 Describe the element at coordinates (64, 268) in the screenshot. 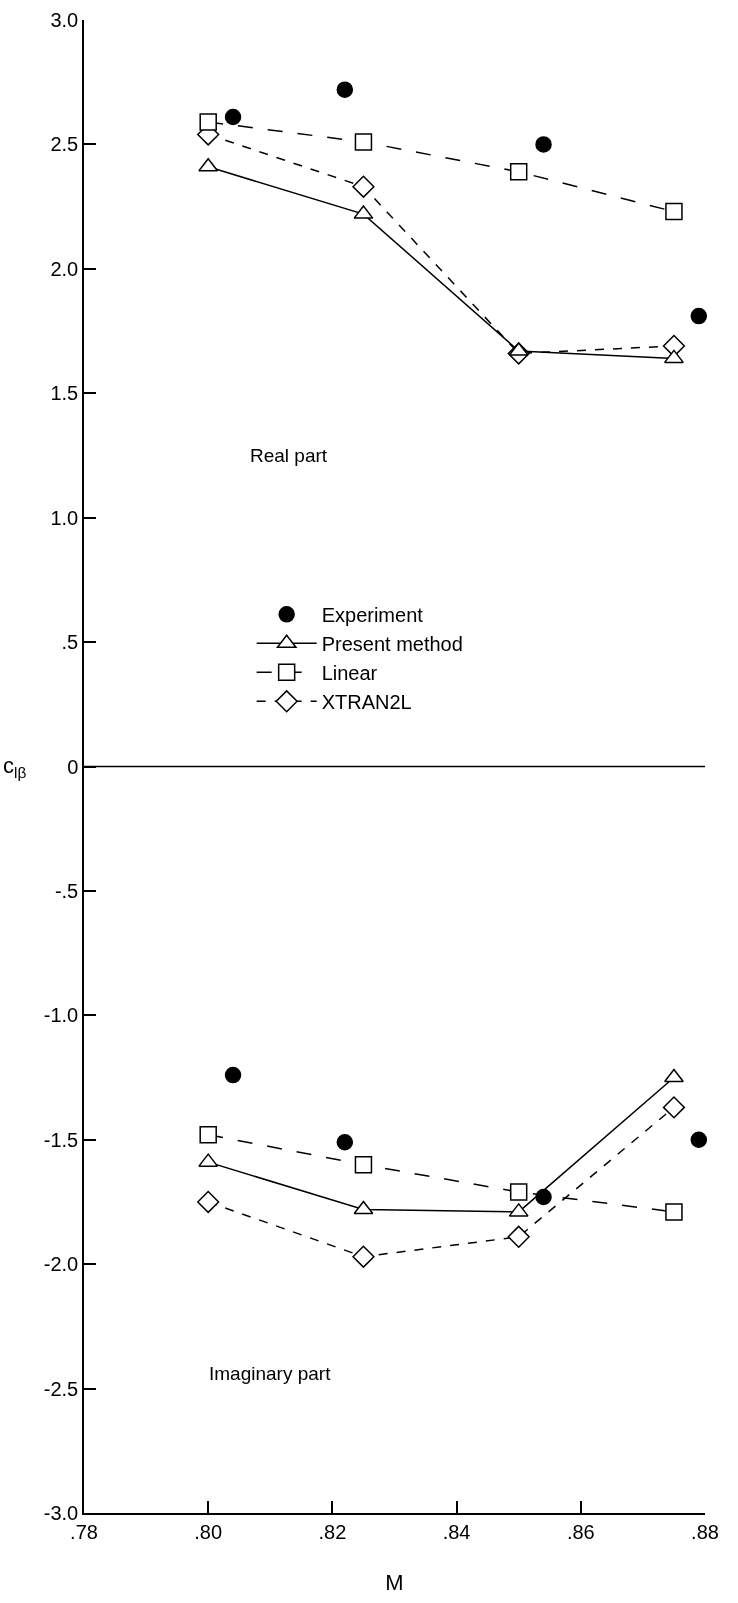

I see `y-tick-label: 2.0` at that location.